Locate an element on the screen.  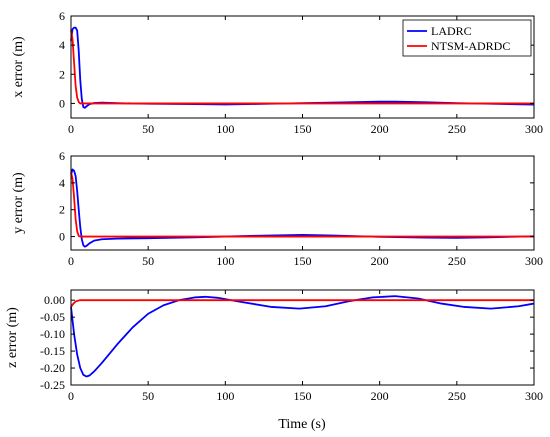
y-tick-label: -0.05 is located at coordinates (52, 317).